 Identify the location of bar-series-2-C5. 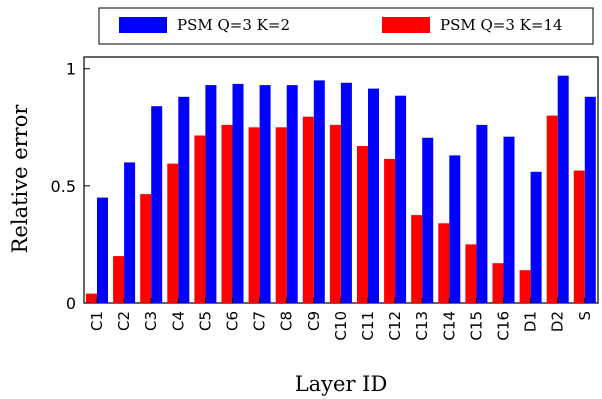
(200, 219).